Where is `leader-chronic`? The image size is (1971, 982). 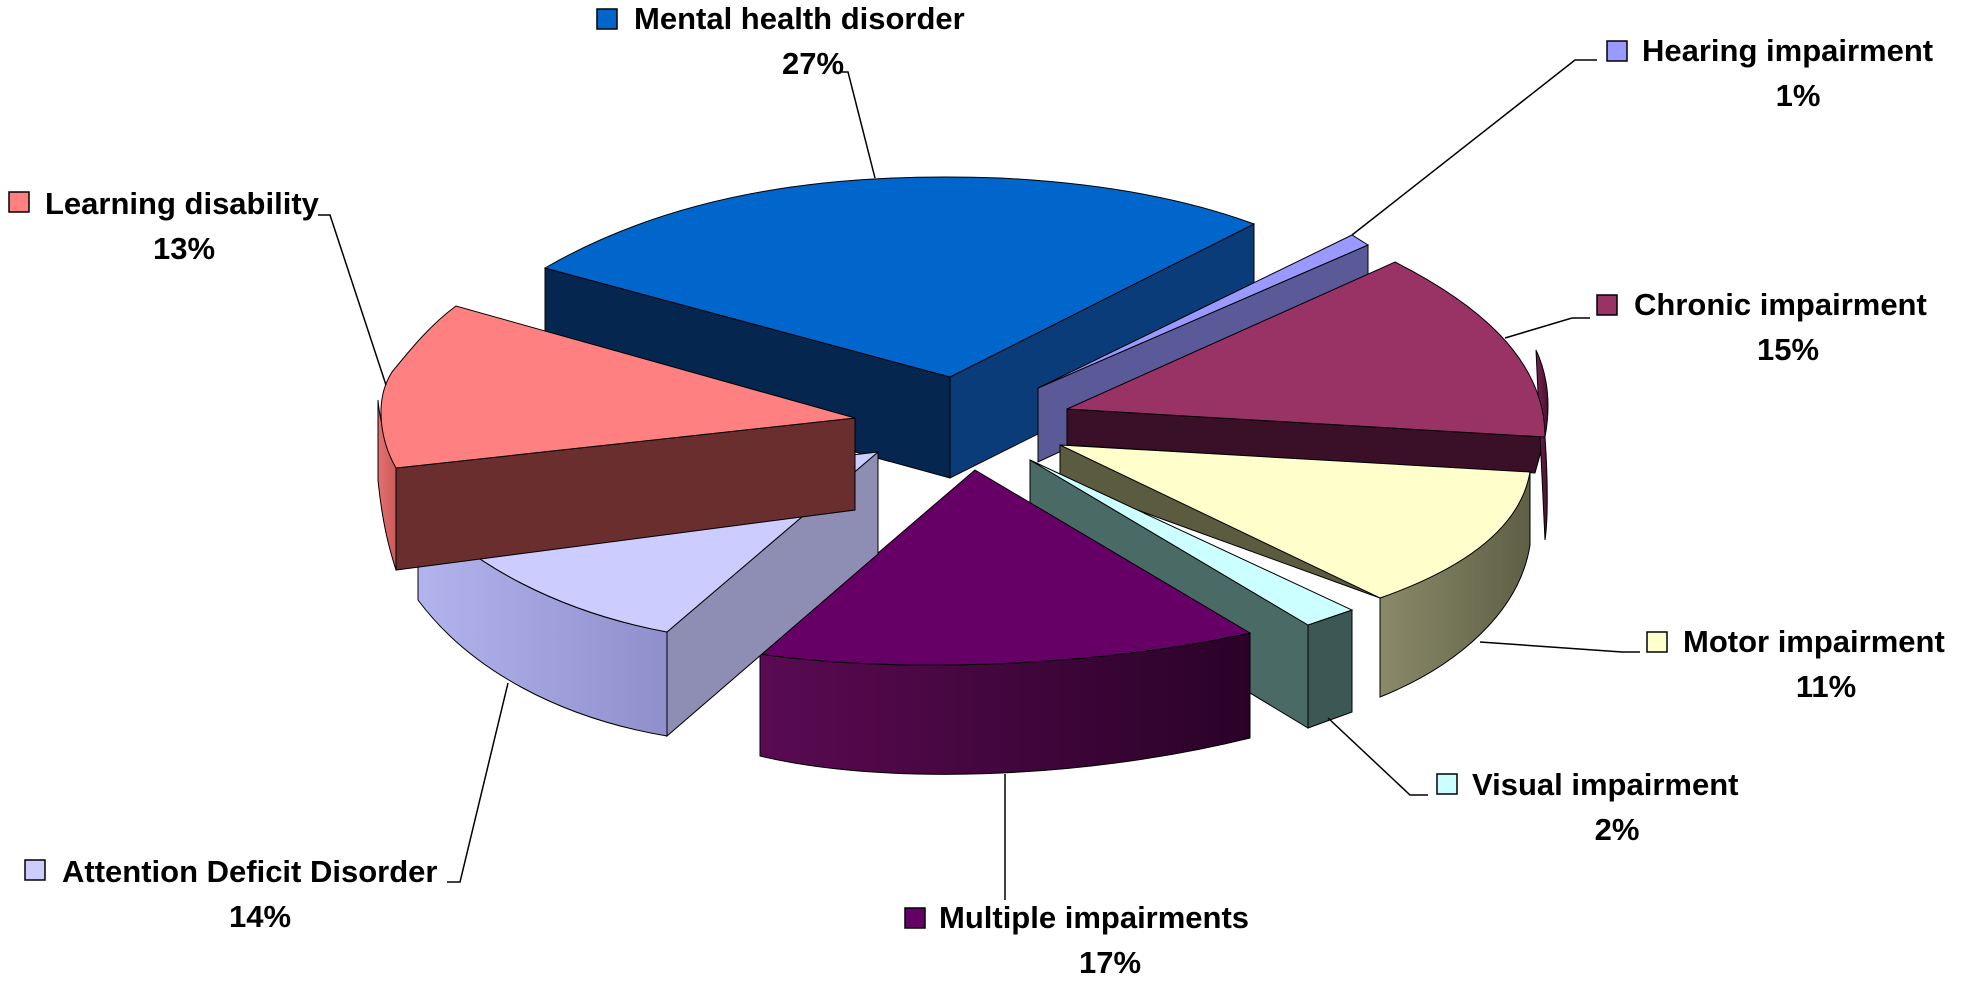
leader-chronic is located at coordinates (1547, 328).